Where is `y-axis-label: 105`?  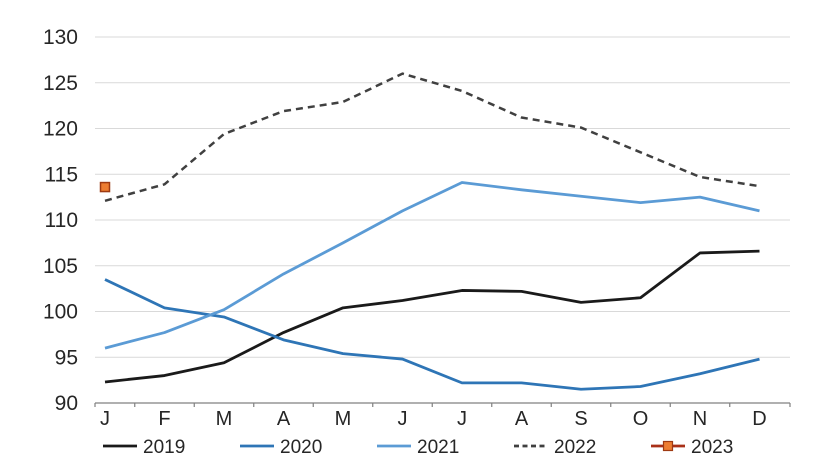
y-axis-label: 105 is located at coordinates (60, 266).